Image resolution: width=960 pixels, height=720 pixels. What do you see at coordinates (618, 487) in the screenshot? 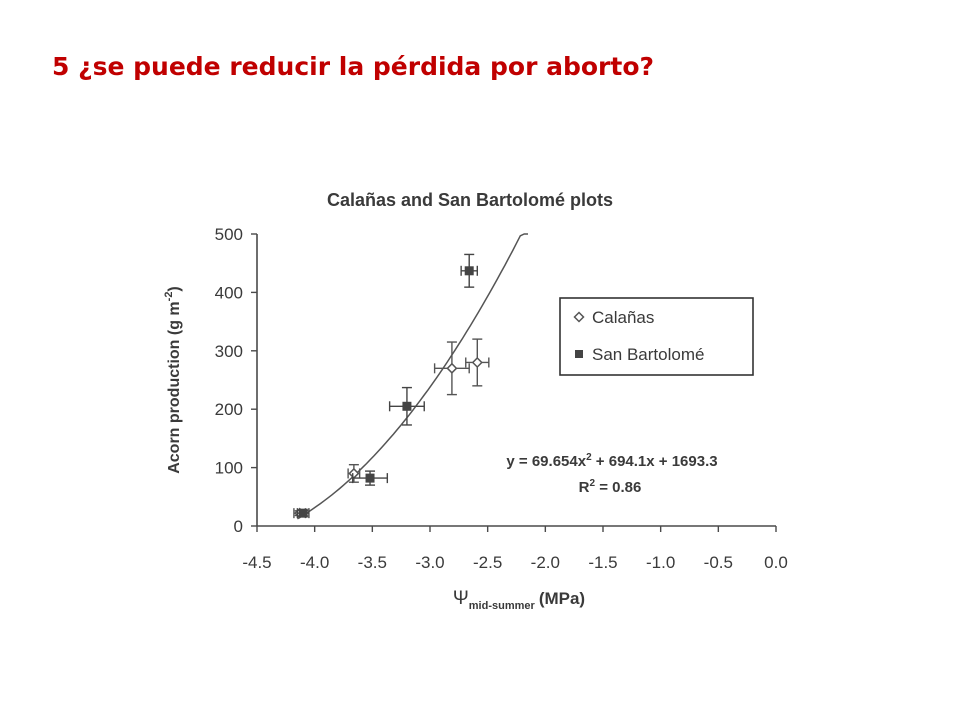
I see `fit-r2-value: = 0.86` at bounding box center [618, 487].